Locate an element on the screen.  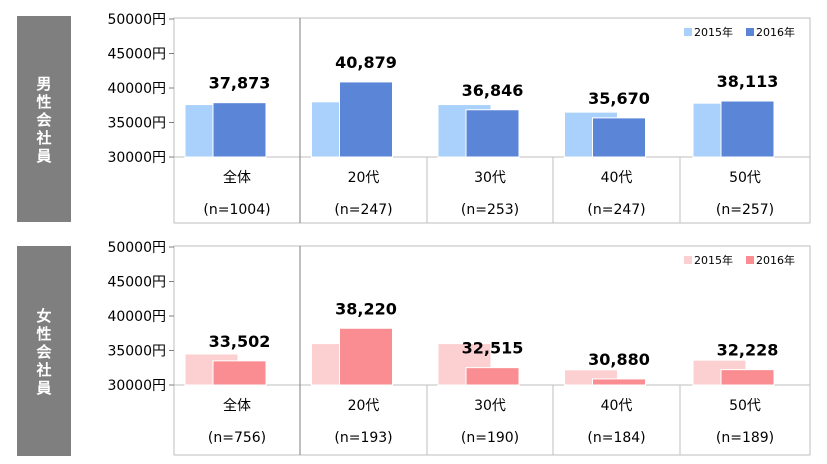
data-label: 40,879 is located at coordinates (366, 62).